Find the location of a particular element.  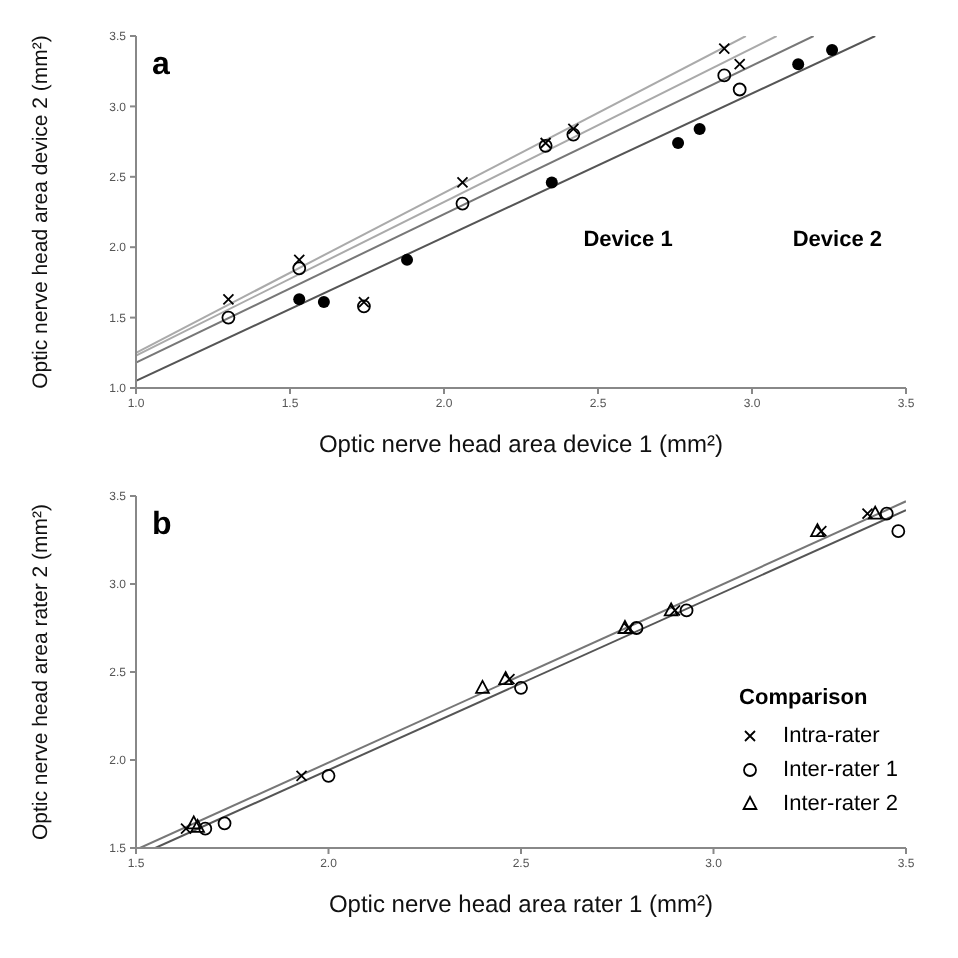

legend-title: Comparison is located at coordinates (804, 698).